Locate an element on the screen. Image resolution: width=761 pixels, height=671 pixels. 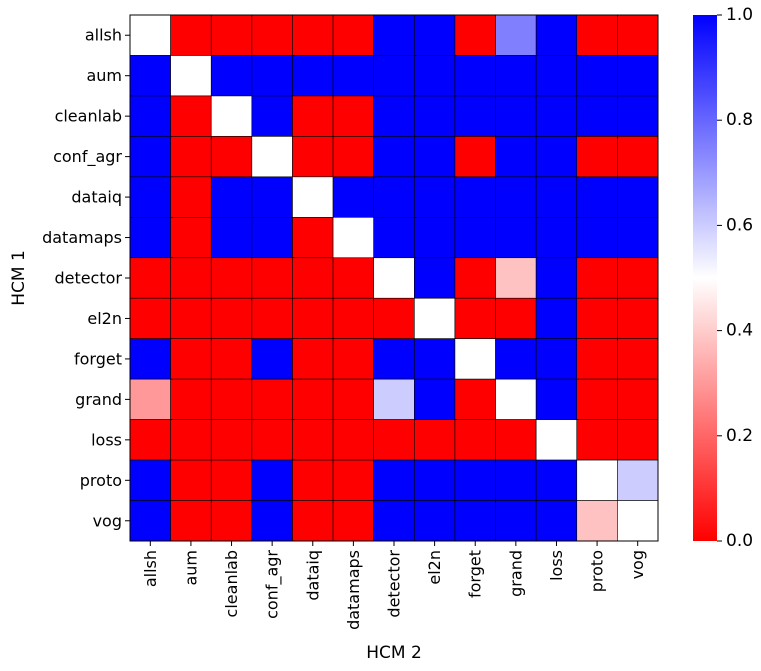
colorbar-tick-label: 0.8 is located at coordinates (739, 120).